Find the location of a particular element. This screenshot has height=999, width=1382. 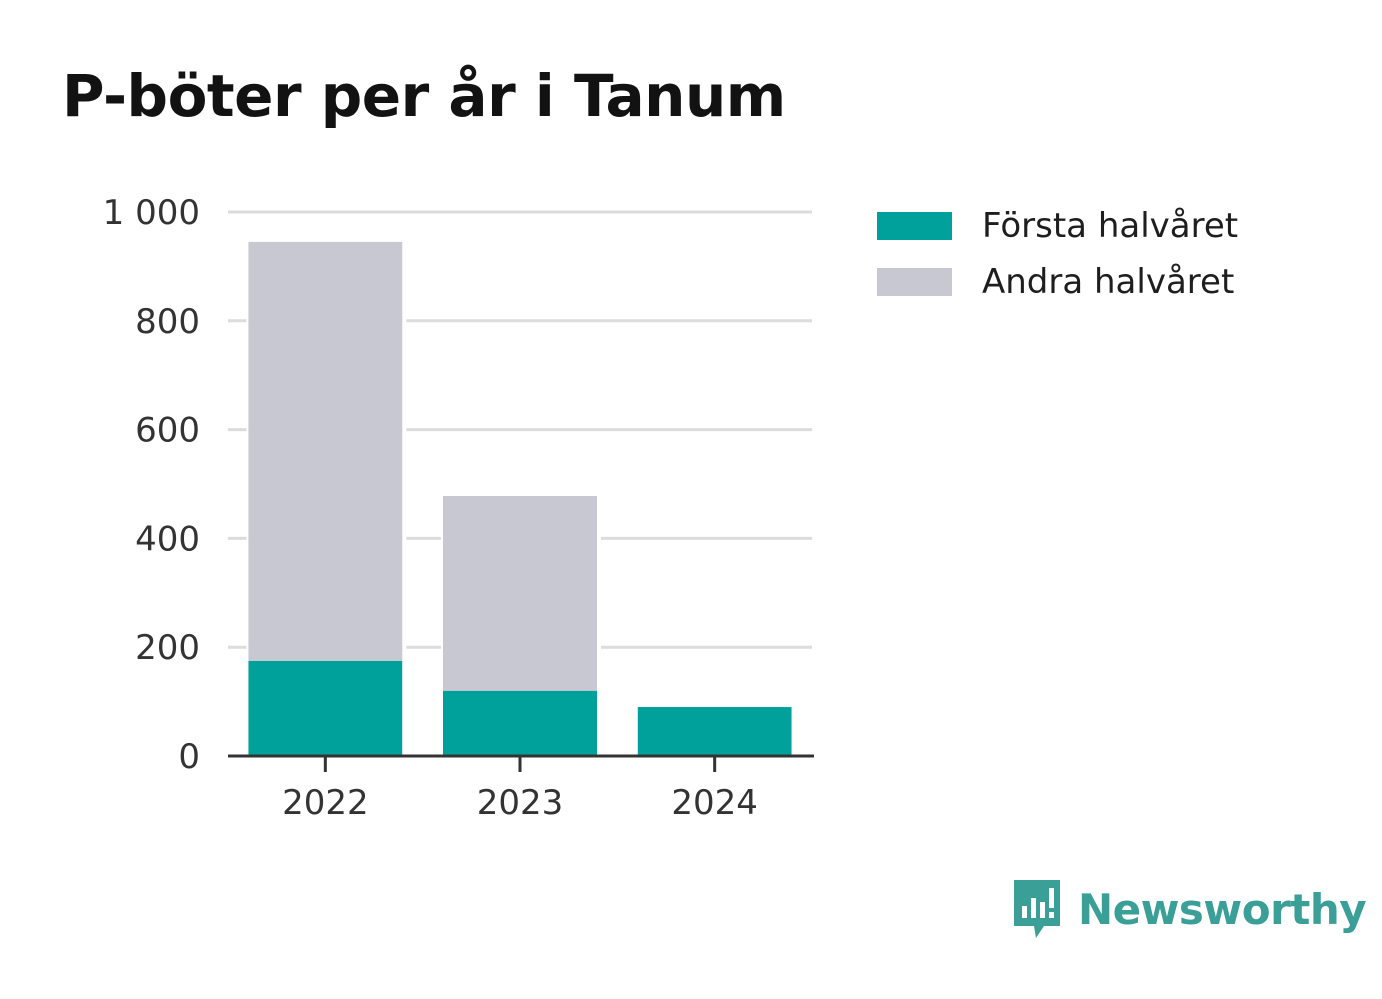

x-tick-label: 2022 is located at coordinates (325, 803).